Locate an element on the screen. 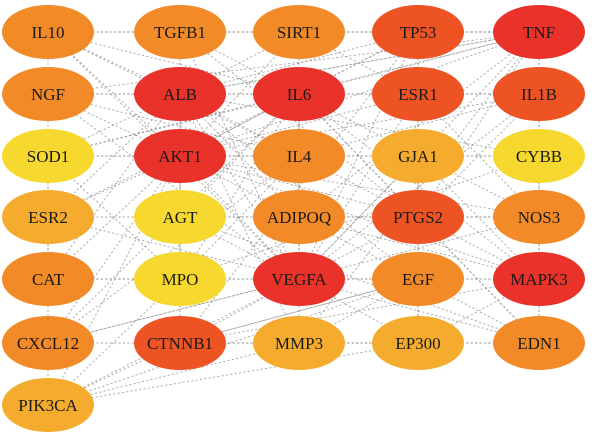 The width and height of the screenshot is (600, 441). node-label: EDN1 is located at coordinates (538, 343).